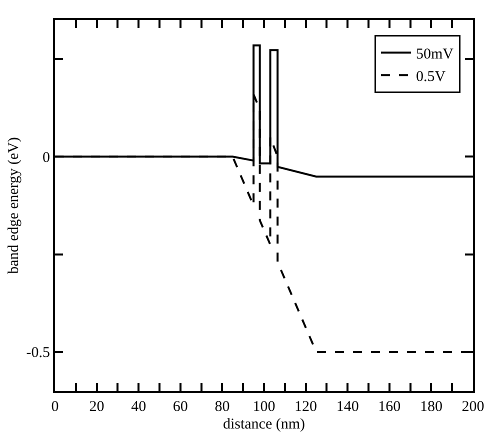 Image resolution: width=496 pixels, height=442 pixels. What do you see at coordinates (431, 76) in the screenshot?
I see `legend-label: 0.5V` at bounding box center [431, 76].